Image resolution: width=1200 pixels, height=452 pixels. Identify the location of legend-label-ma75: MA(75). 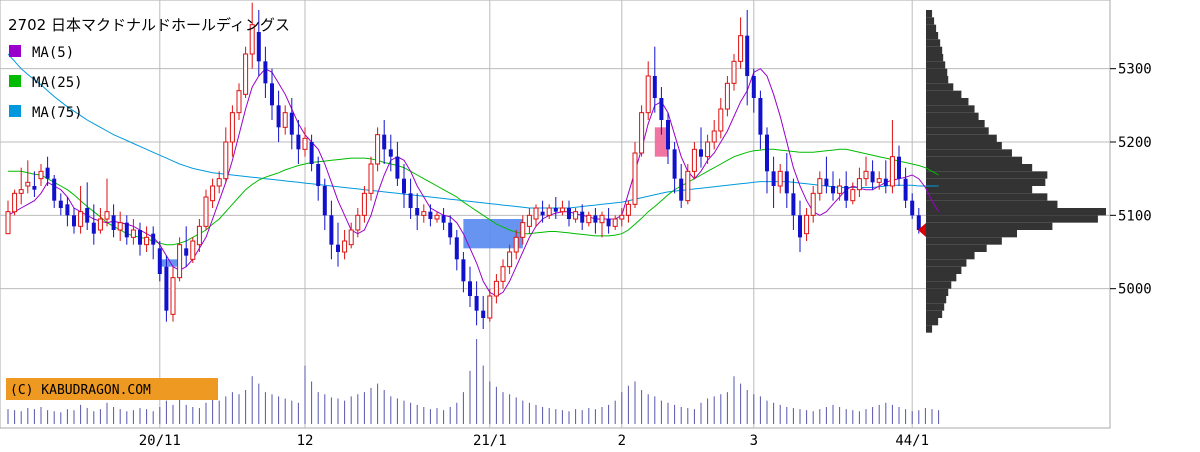
(57, 113).